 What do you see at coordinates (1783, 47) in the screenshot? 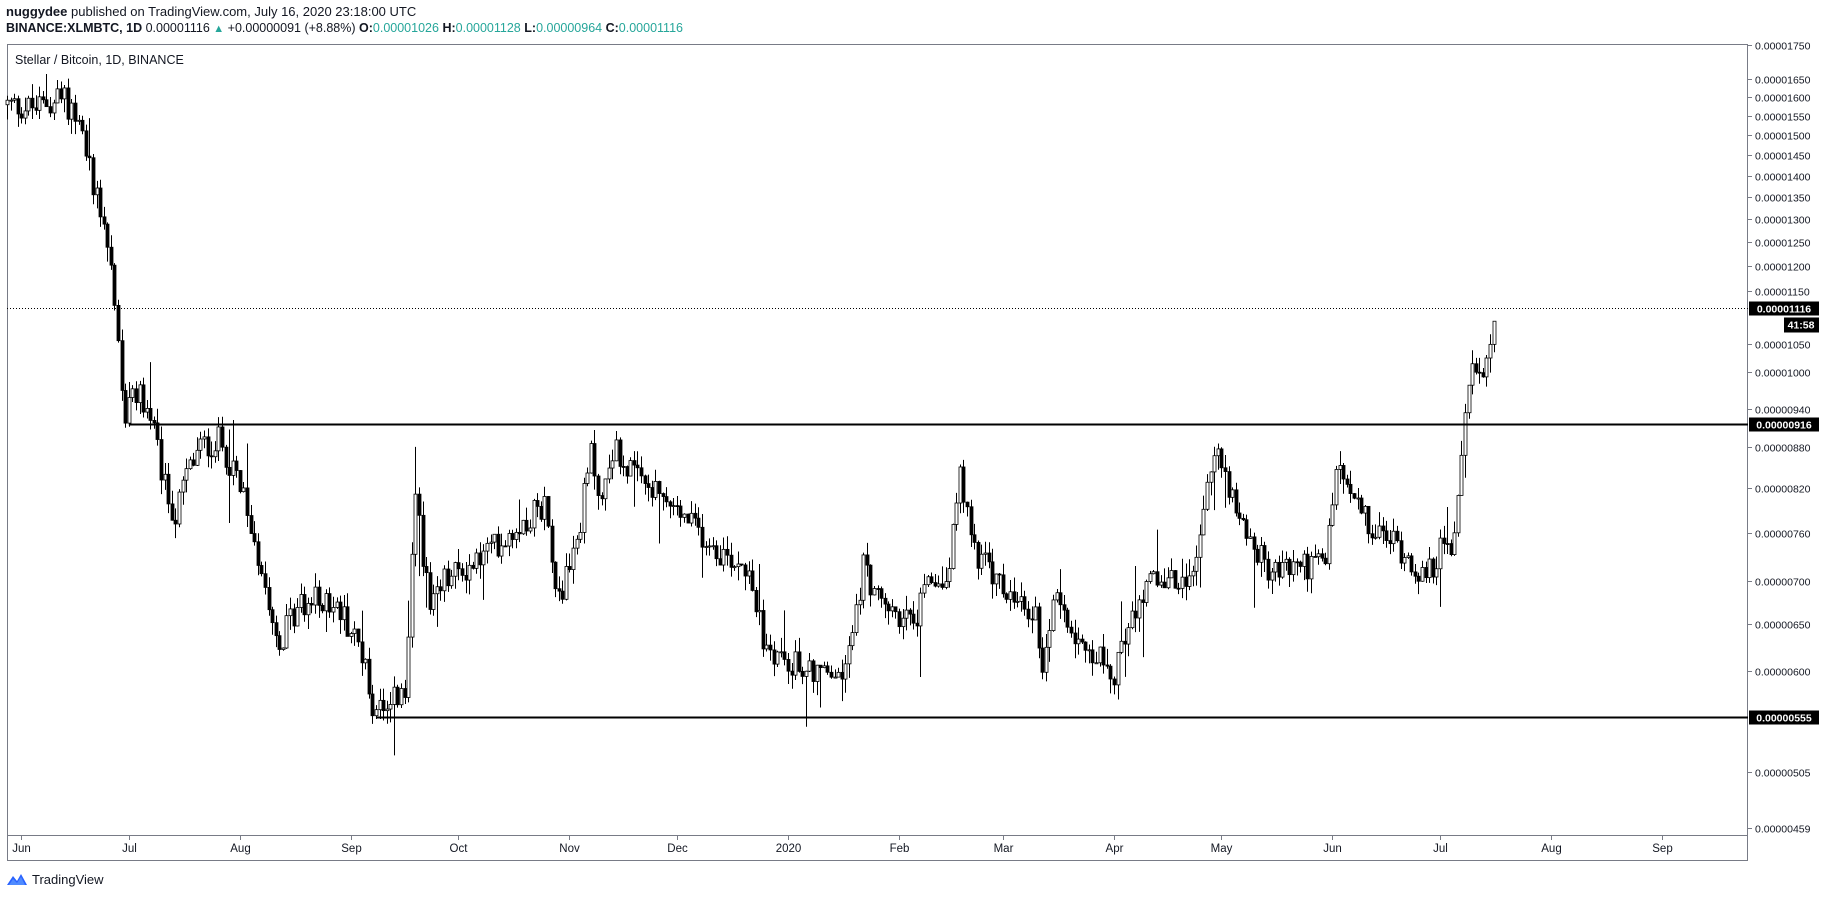
I see `y-tick-label: 0.00001750` at bounding box center [1783, 47].